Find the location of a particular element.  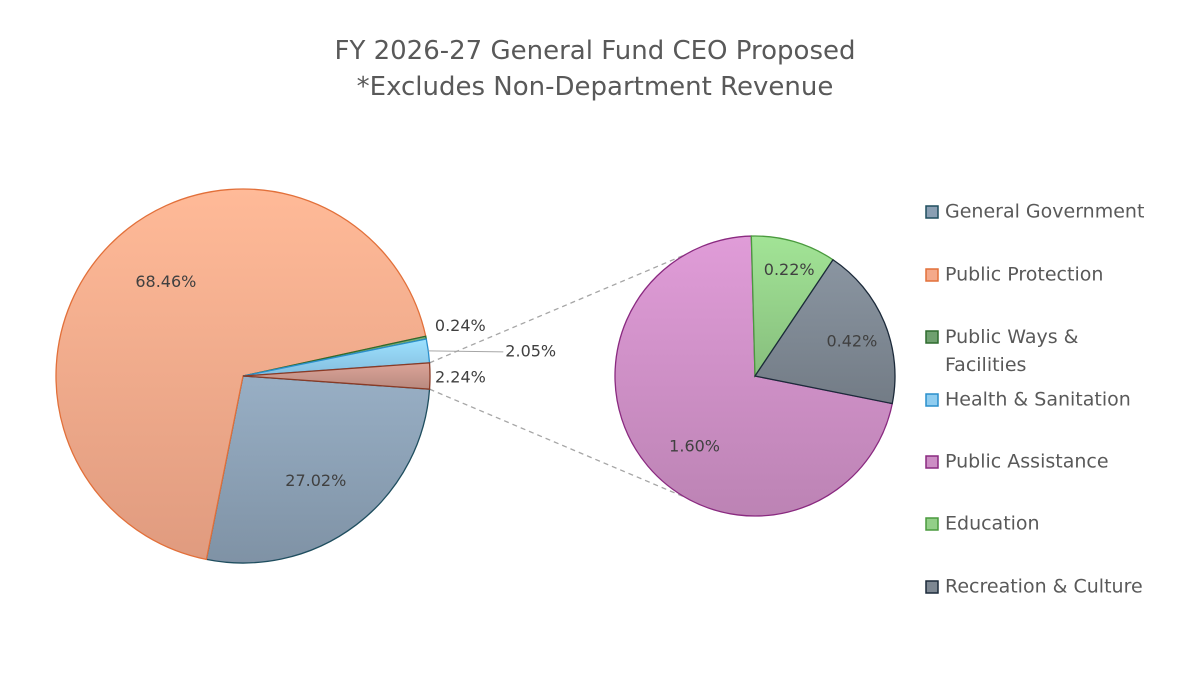

legend-item-public-protection: Public Protection is located at coordinates (1014, 275).